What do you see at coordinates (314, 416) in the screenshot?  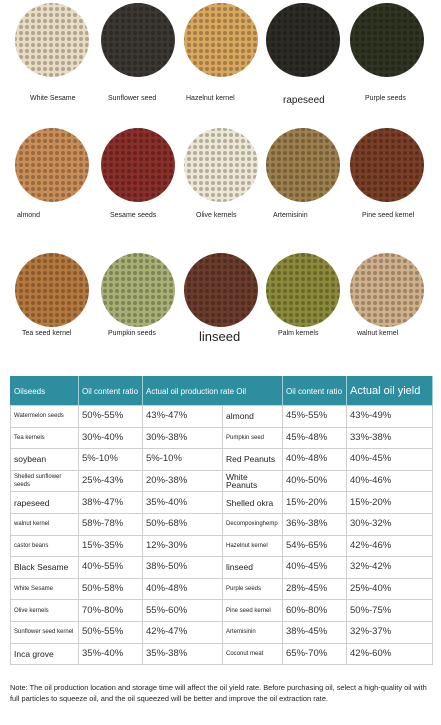 I see `rate-cell: 45%-55%` at bounding box center [314, 416].